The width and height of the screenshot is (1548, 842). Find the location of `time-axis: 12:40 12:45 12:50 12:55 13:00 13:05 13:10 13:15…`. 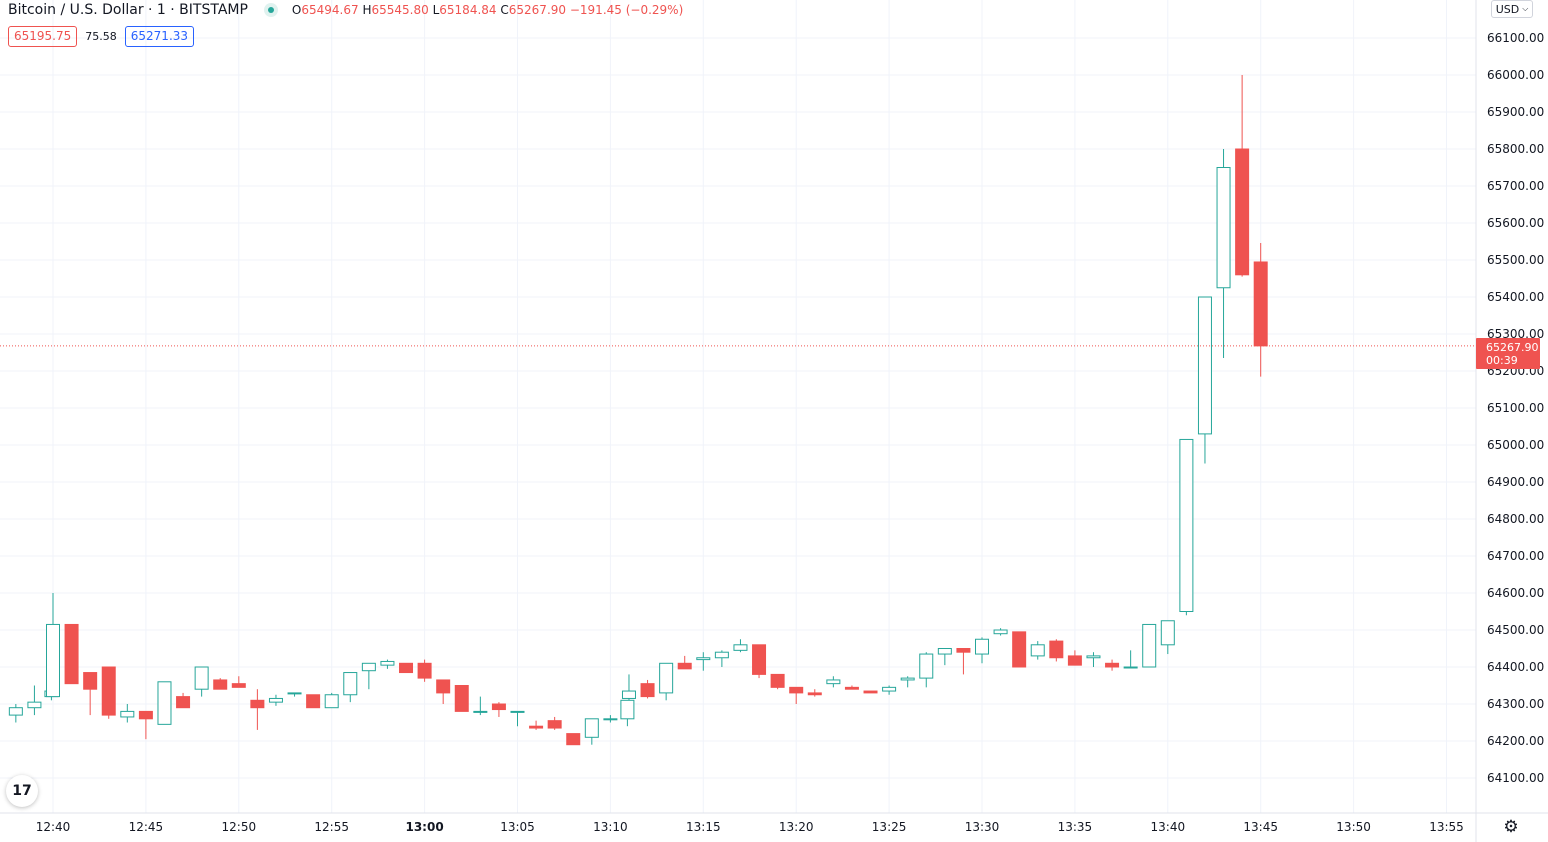

time-axis: 12:40 12:45 12:50 12:55 13:00 13:05 13:10 13:15… is located at coordinates (750, 827).